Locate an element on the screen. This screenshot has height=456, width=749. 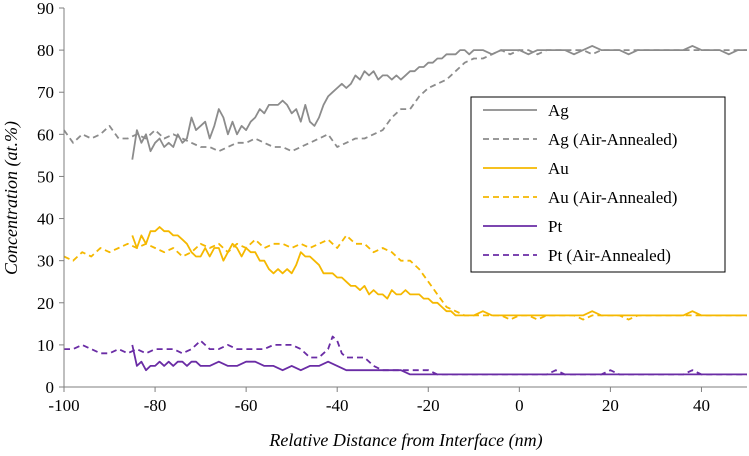
legend-label-au: Au is located at coordinates (558, 168).